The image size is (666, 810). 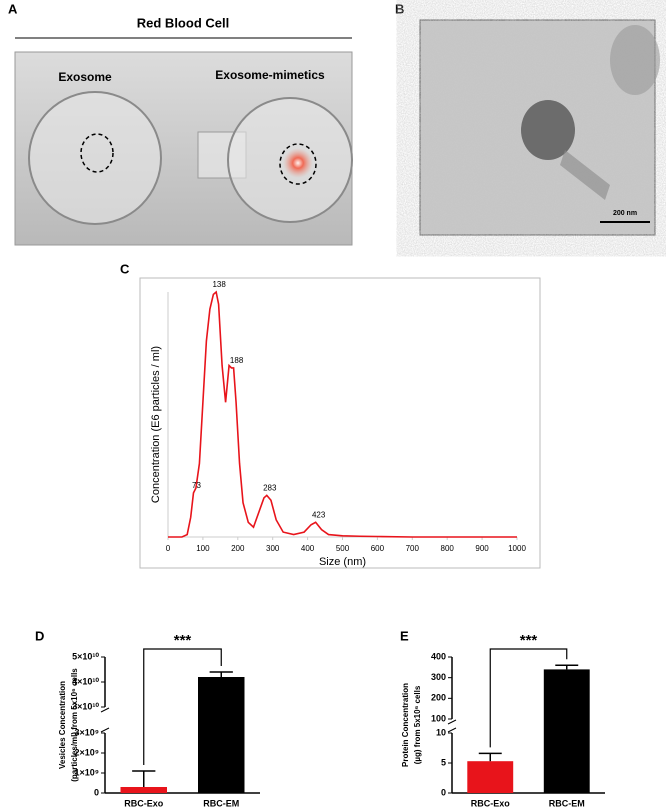 I want to click on x-tick-label: 600, so click(x=378, y=548).